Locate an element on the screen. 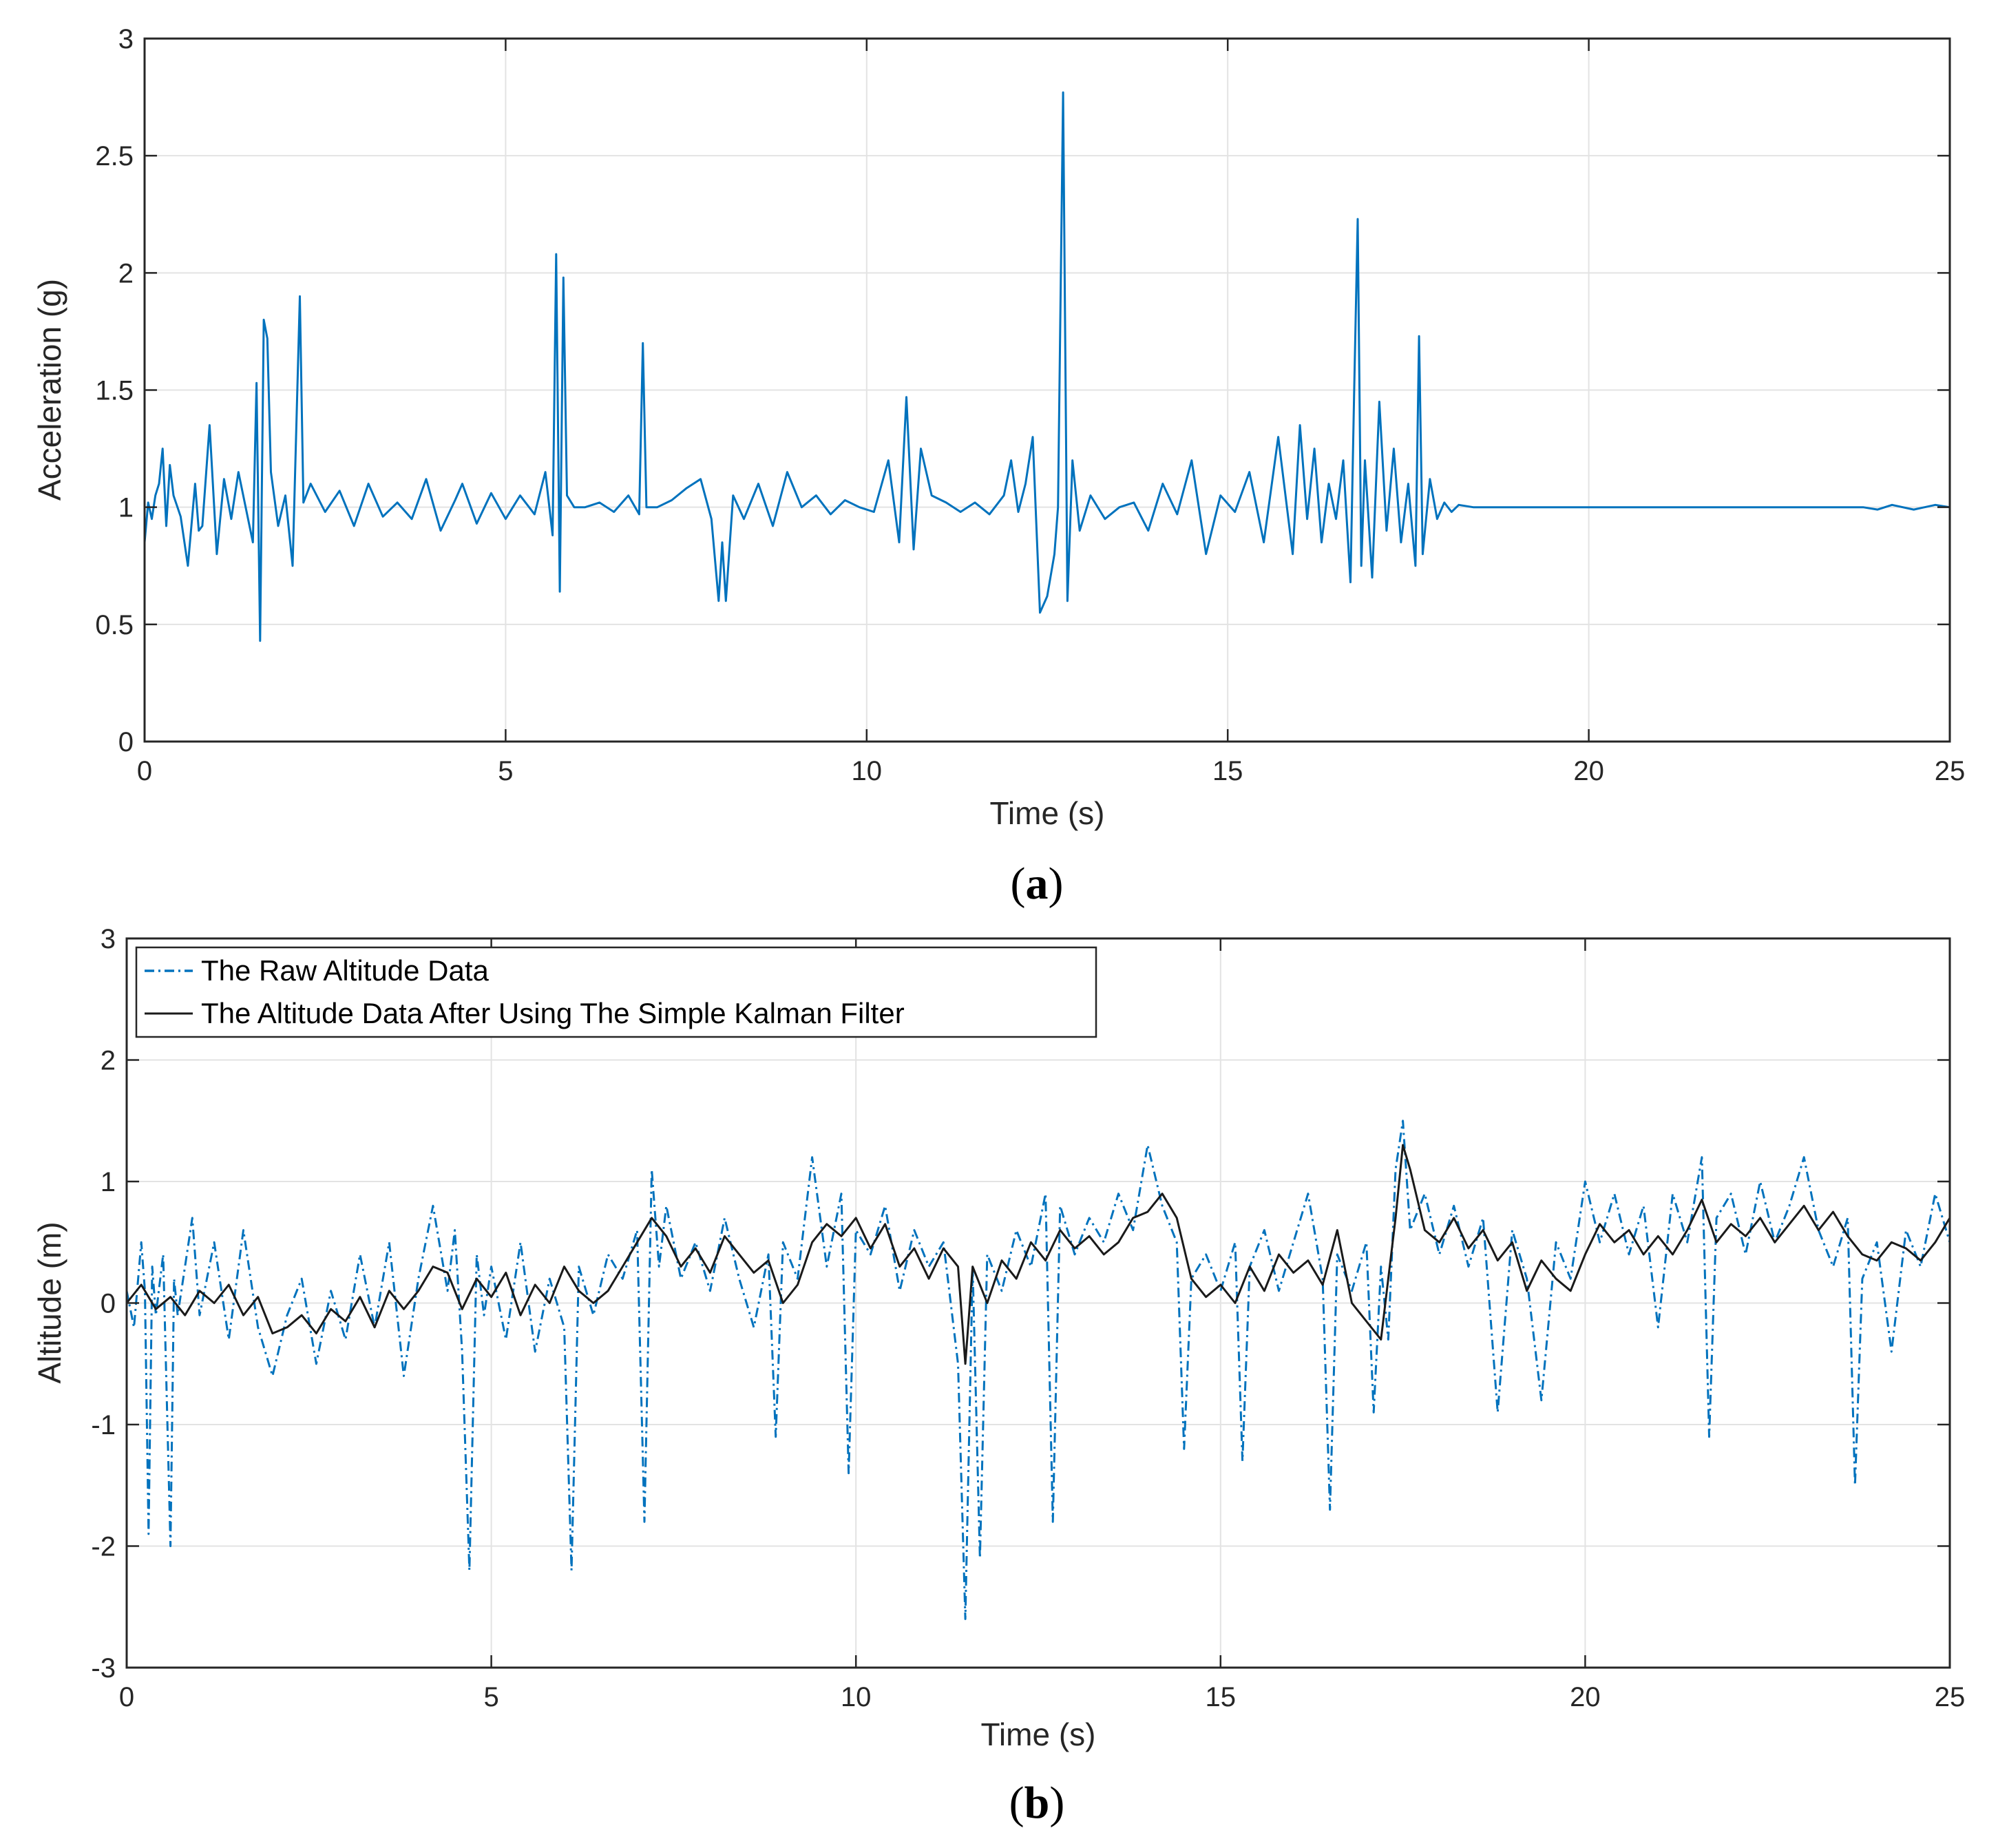  plot-a-ytick-label: 0 is located at coordinates (126, 742).